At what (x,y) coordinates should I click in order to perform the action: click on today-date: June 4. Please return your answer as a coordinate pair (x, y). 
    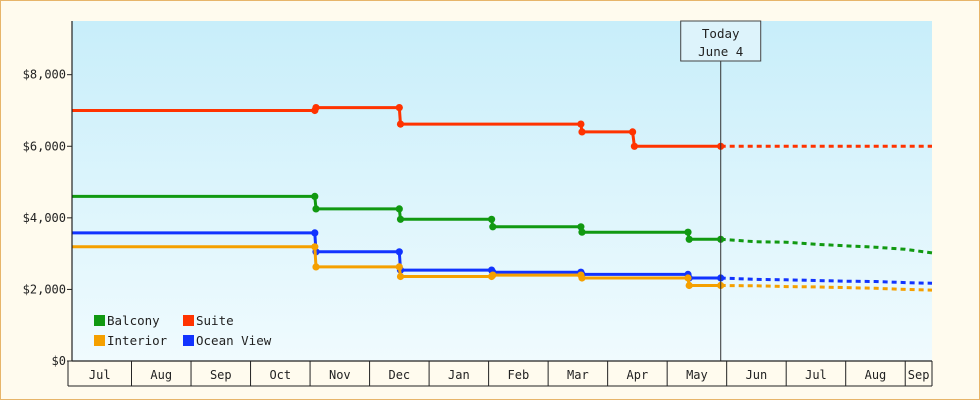
    Looking at the image, I should click on (720, 51).